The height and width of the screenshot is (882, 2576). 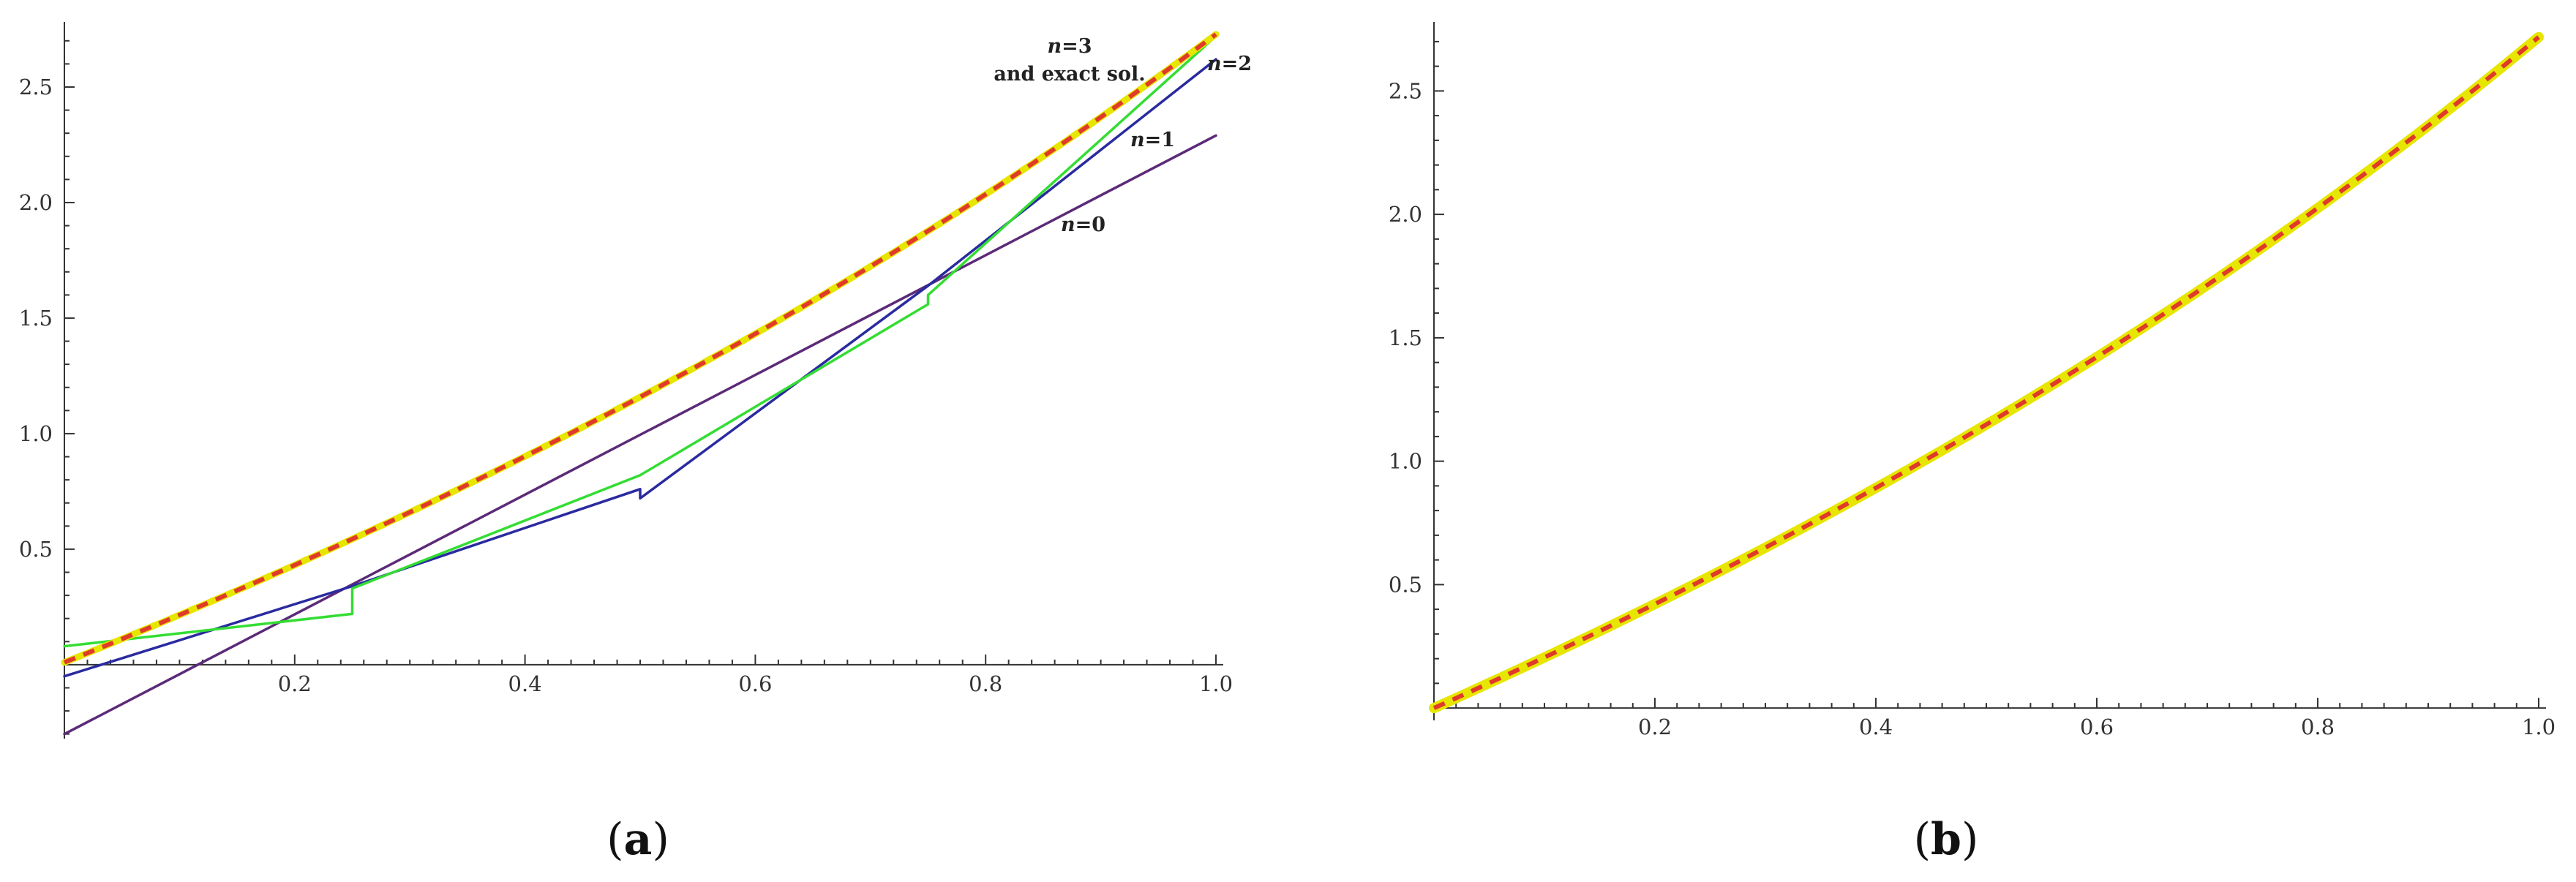 I want to click on curve-label-n3: n=3, so click(x=1069, y=46).